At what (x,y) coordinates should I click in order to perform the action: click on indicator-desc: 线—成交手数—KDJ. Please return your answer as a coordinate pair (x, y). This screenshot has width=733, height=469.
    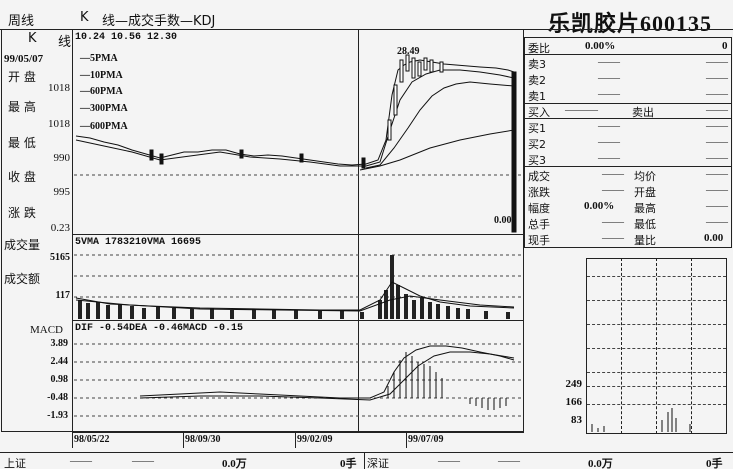
    Looking at the image, I should click on (159, 21).